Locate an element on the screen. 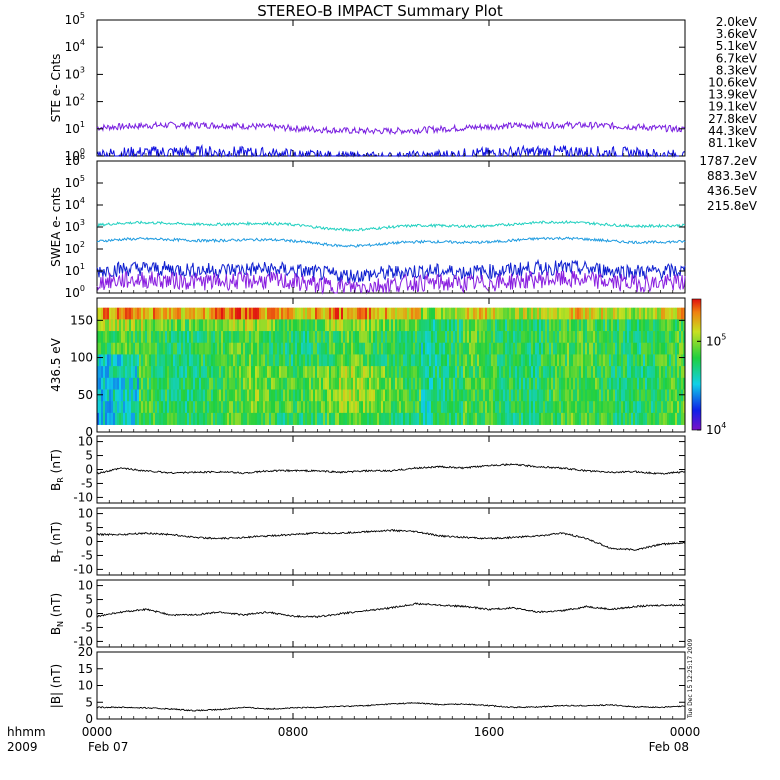  ste-ylabel: STE e- Cnts is located at coordinates (56, 88).